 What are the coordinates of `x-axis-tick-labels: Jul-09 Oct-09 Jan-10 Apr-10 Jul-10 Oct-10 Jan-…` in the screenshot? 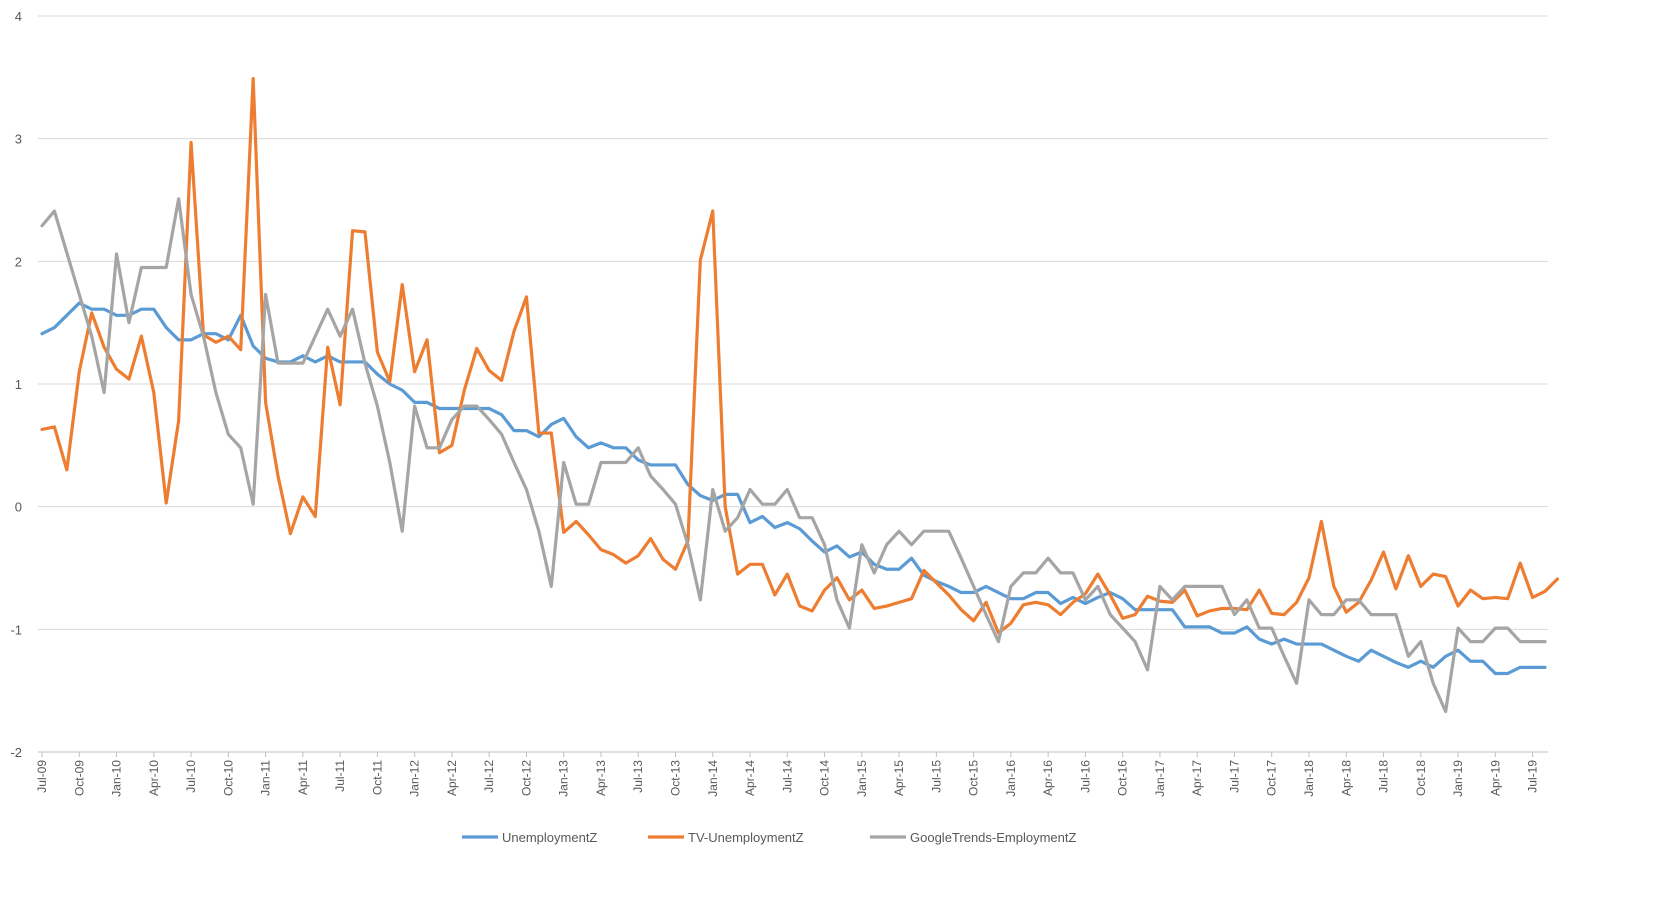 It's located at (787, 778).